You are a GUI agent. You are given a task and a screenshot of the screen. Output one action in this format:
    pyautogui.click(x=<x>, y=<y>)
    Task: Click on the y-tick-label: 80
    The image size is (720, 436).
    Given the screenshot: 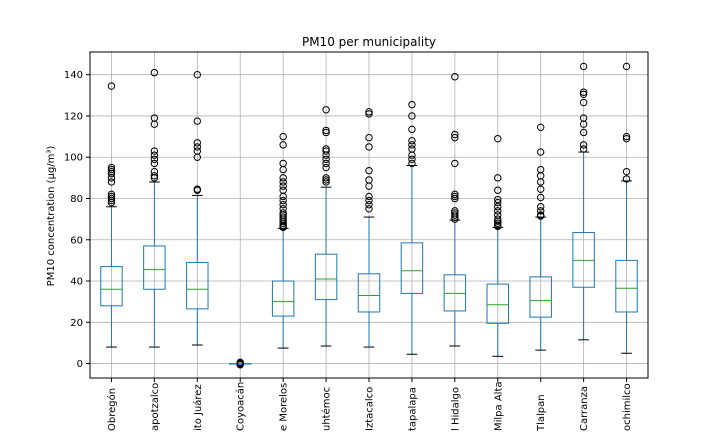 What is the action you would take?
    pyautogui.click(x=76, y=199)
    